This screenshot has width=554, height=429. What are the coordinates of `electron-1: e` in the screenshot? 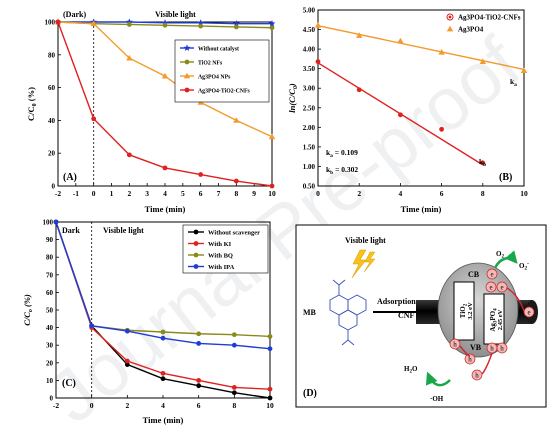 It's located at (491, 287).